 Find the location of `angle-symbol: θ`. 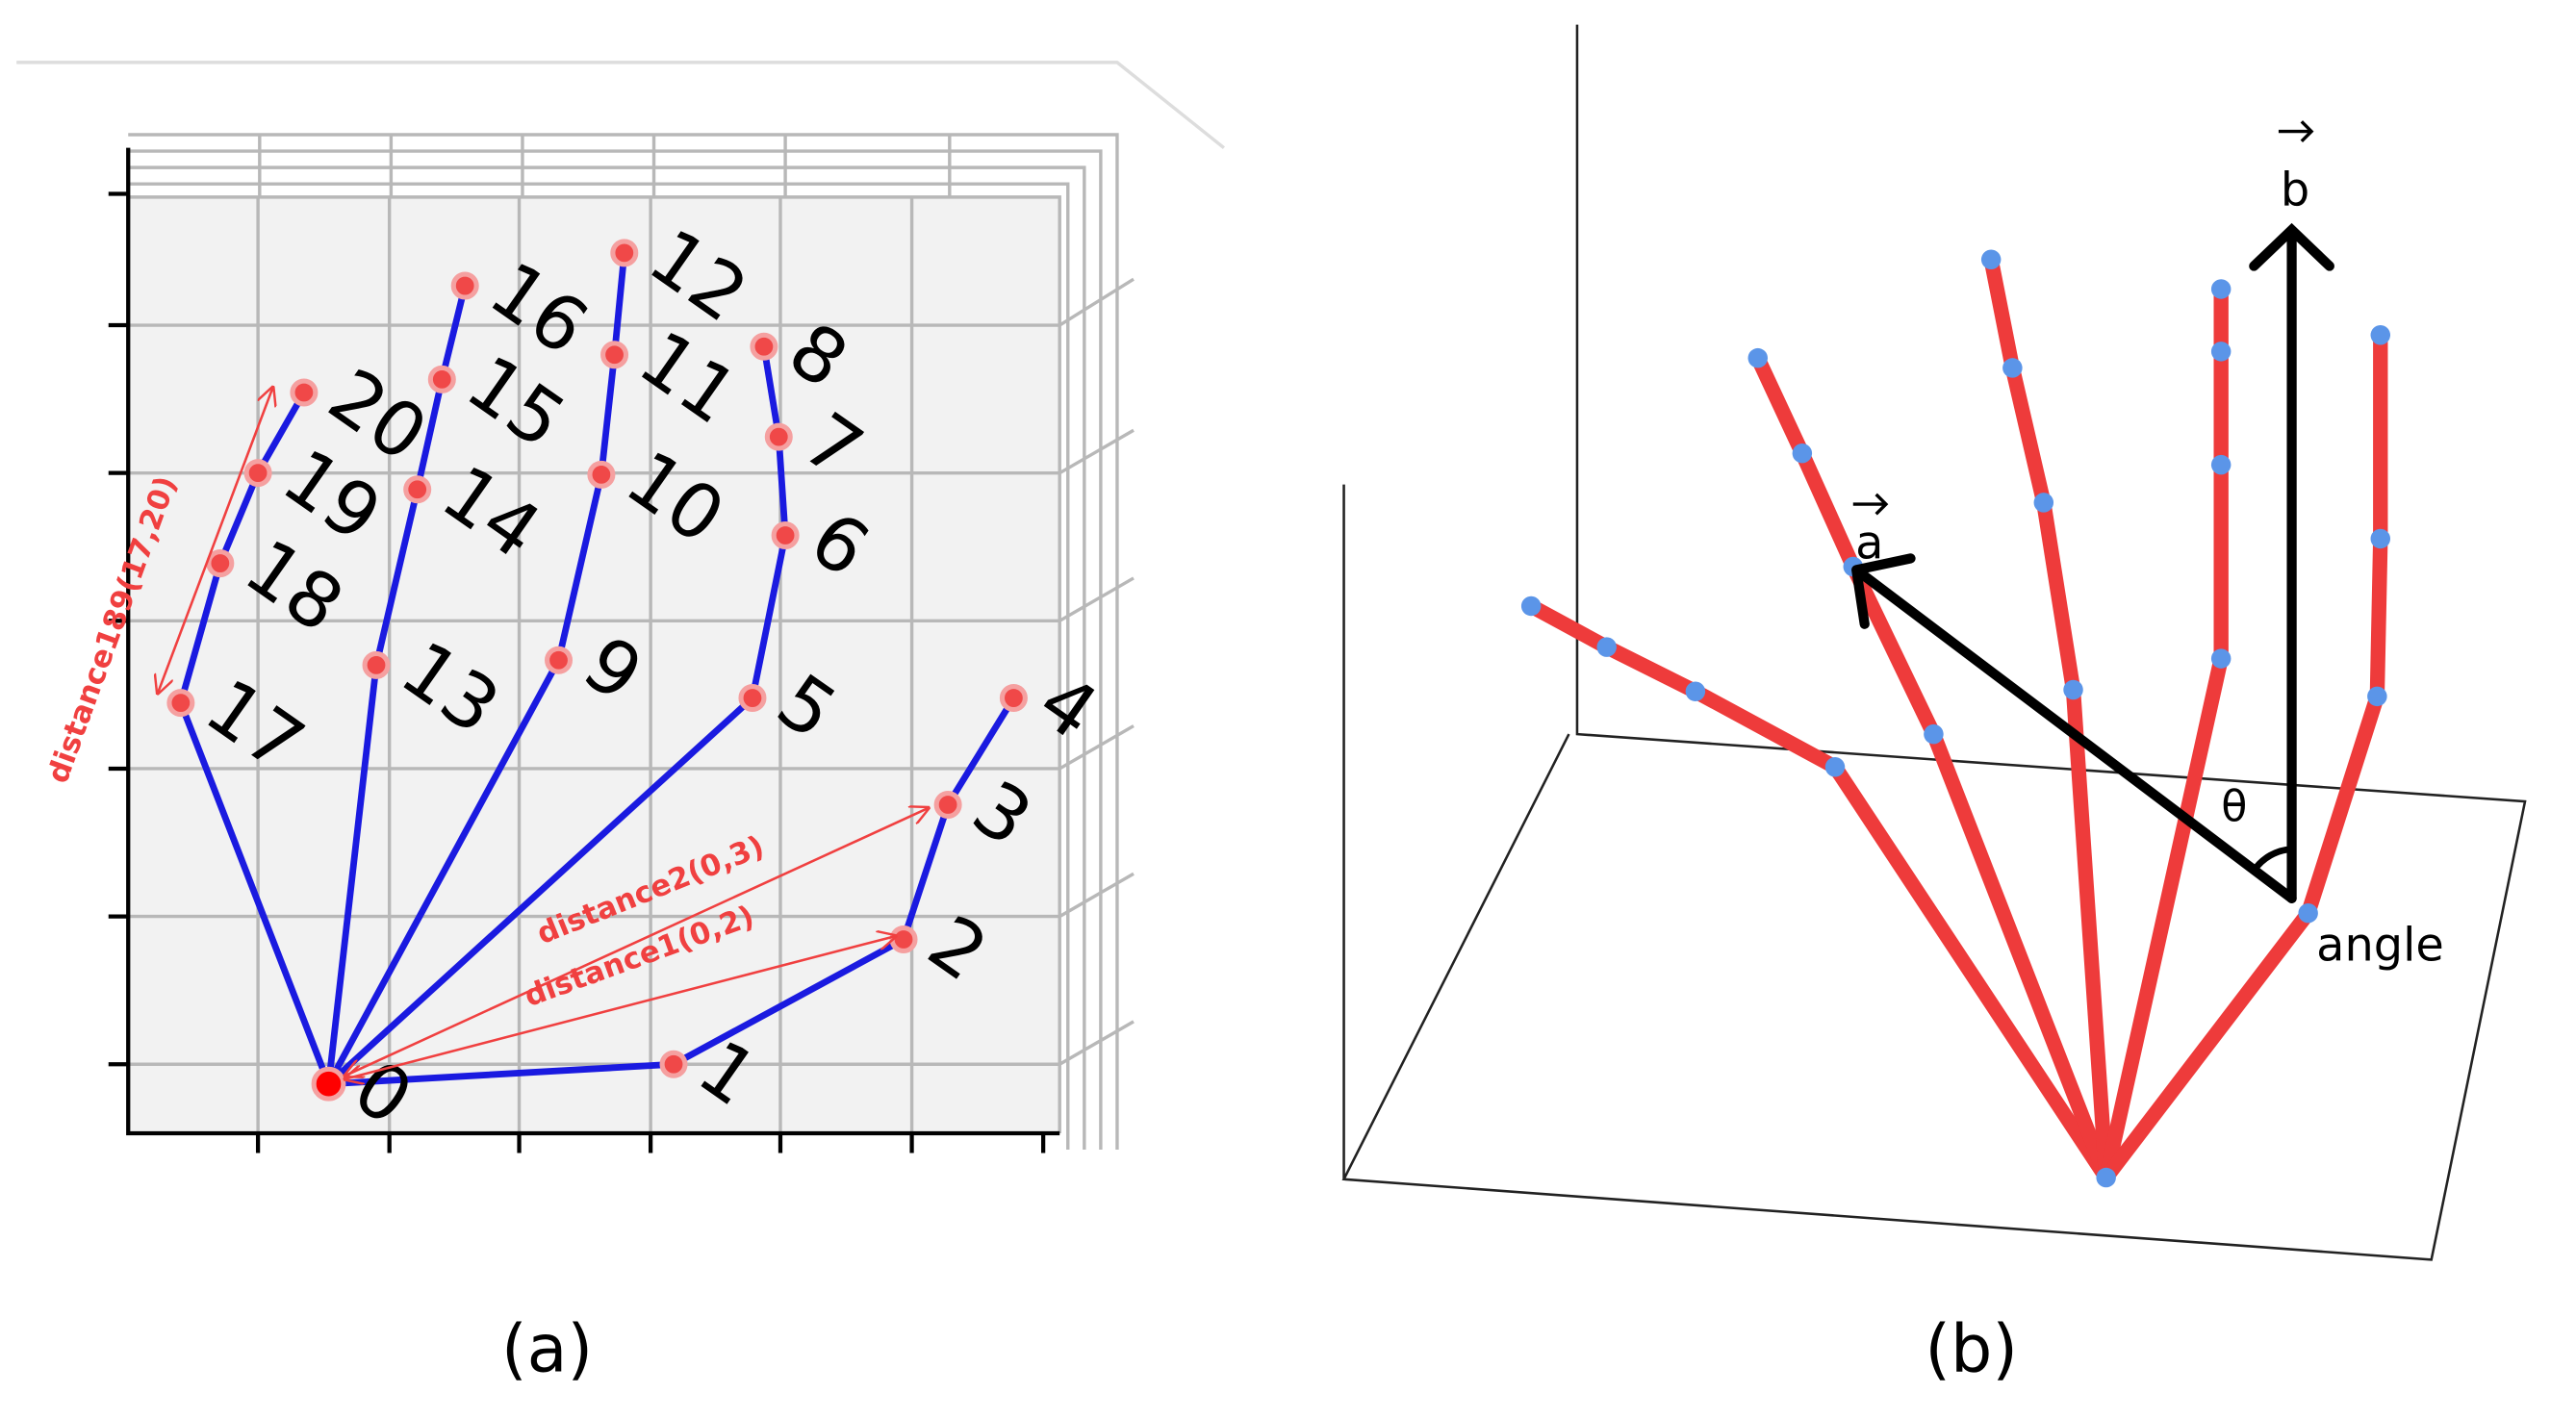

angle-symbol: θ is located at coordinates (2234, 807).